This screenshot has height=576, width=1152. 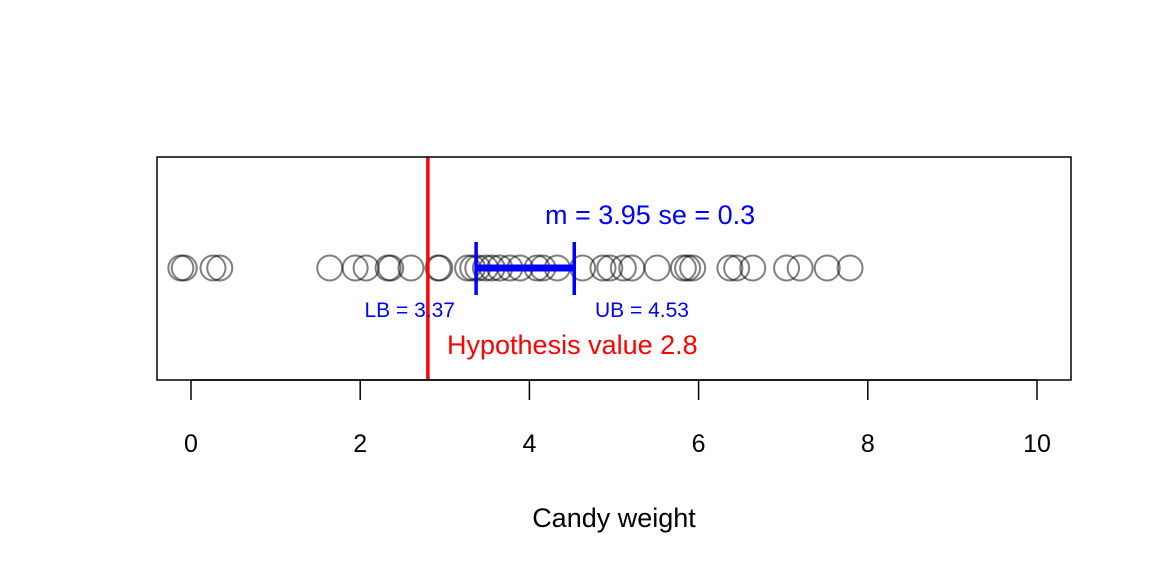 I want to click on x-tick-label: 4, so click(x=529, y=444).